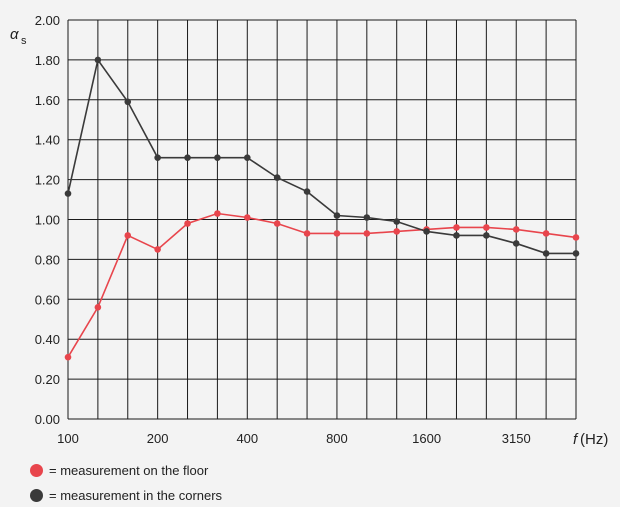  What do you see at coordinates (136, 495) in the screenshot?
I see `legend-corners-label: = measurement in the corners` at bounding box center [136, 495].